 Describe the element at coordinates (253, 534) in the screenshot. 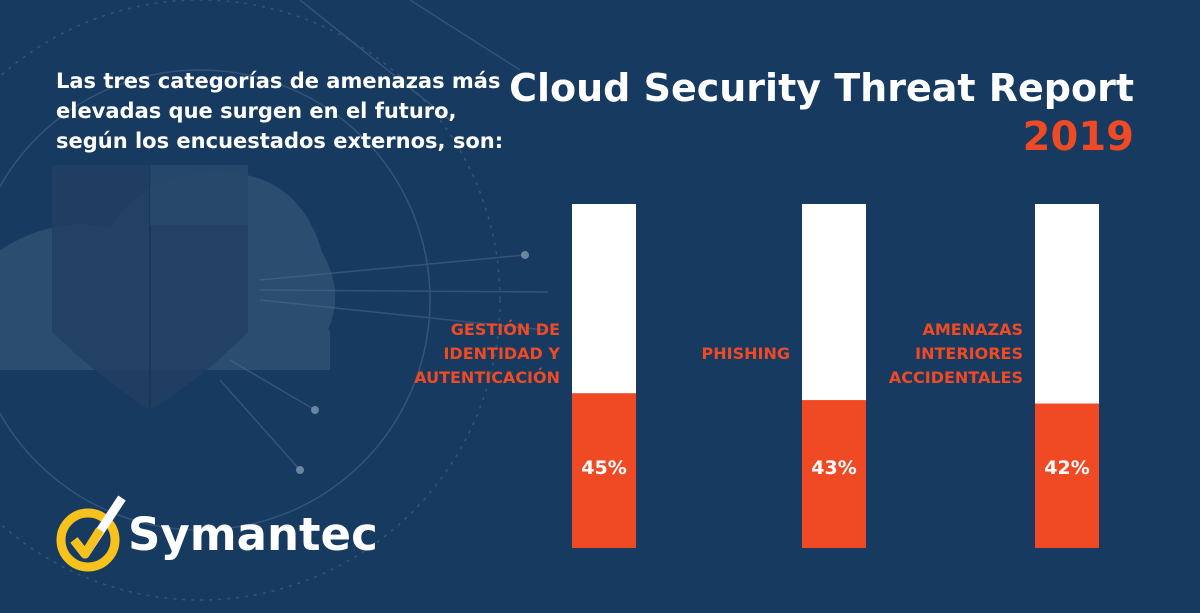

I see `brand-name: Symantec` at that location.